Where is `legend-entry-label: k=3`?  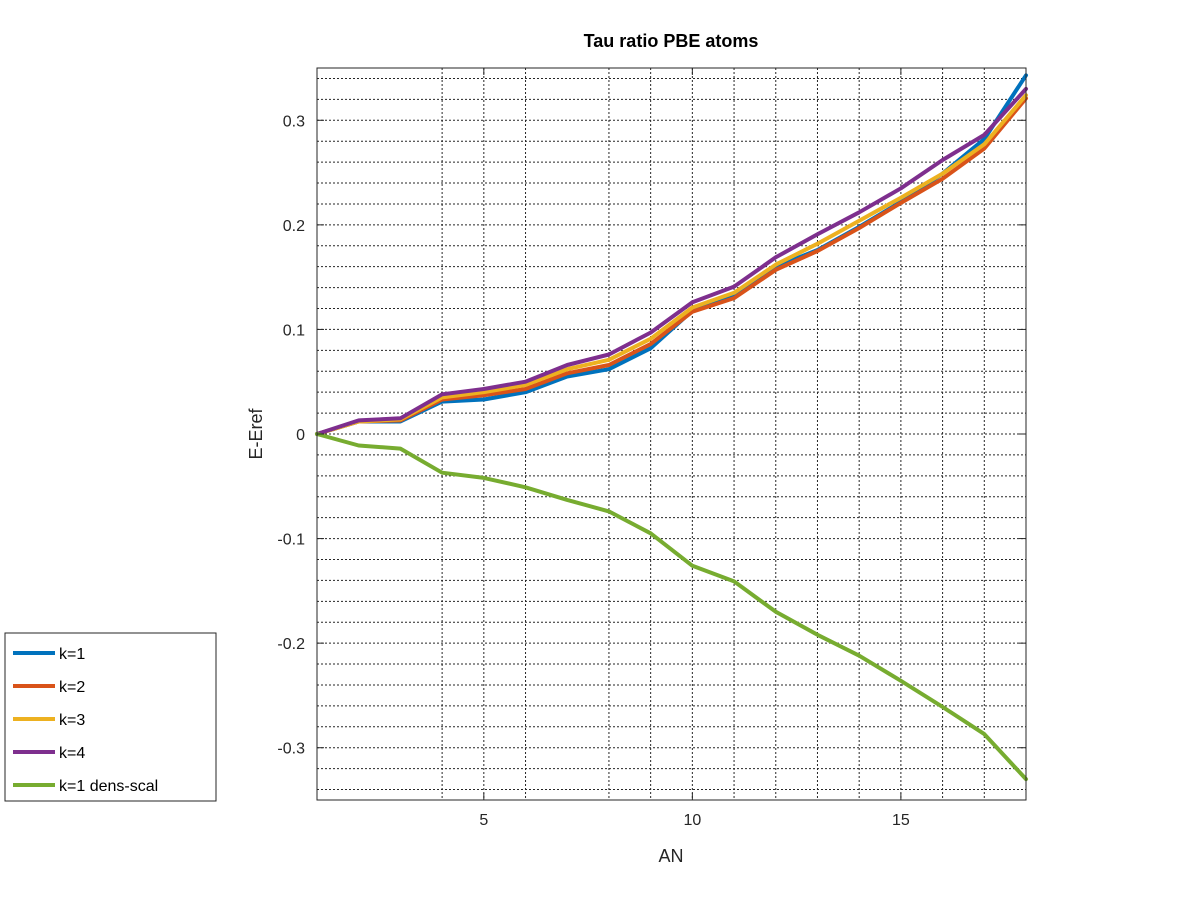 legend-entry-label: k=3 is located at coordinates (72, 720).